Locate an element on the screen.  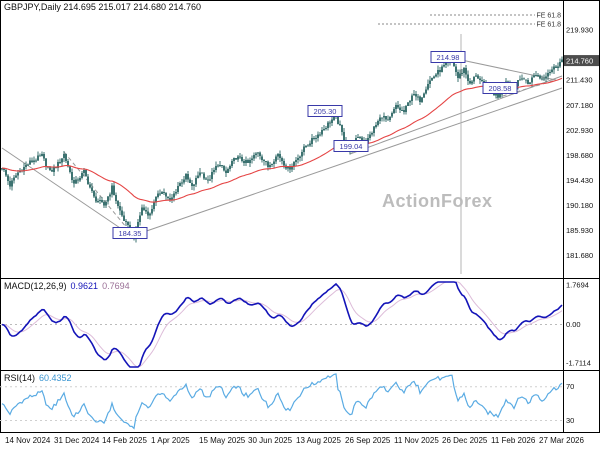
watermark: ActionForex is located at coordinates (437, 201).